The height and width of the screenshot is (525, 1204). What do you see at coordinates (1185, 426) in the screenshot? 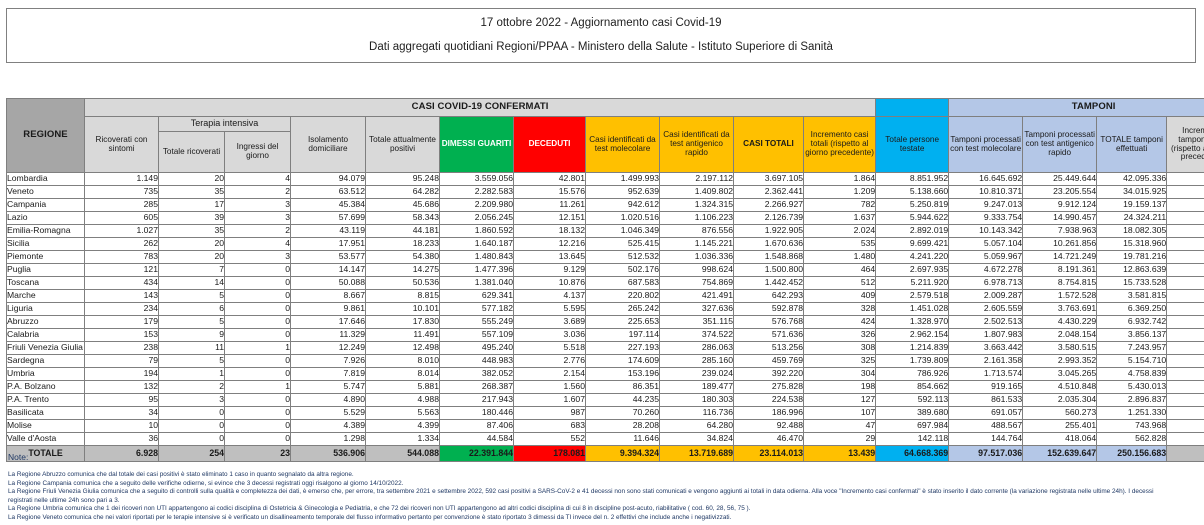
I see `data-cell: 332` at bounding box center [1185, 426].